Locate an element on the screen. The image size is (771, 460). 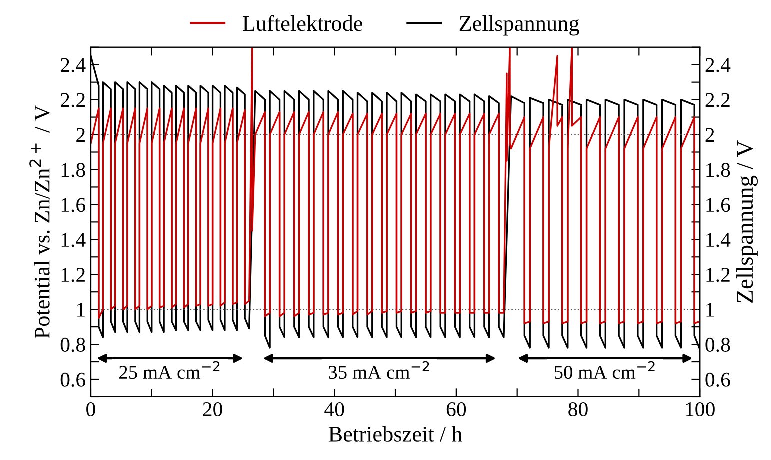
x-axis-title: Betriebszeit / h is located at coordinates (395, 434).